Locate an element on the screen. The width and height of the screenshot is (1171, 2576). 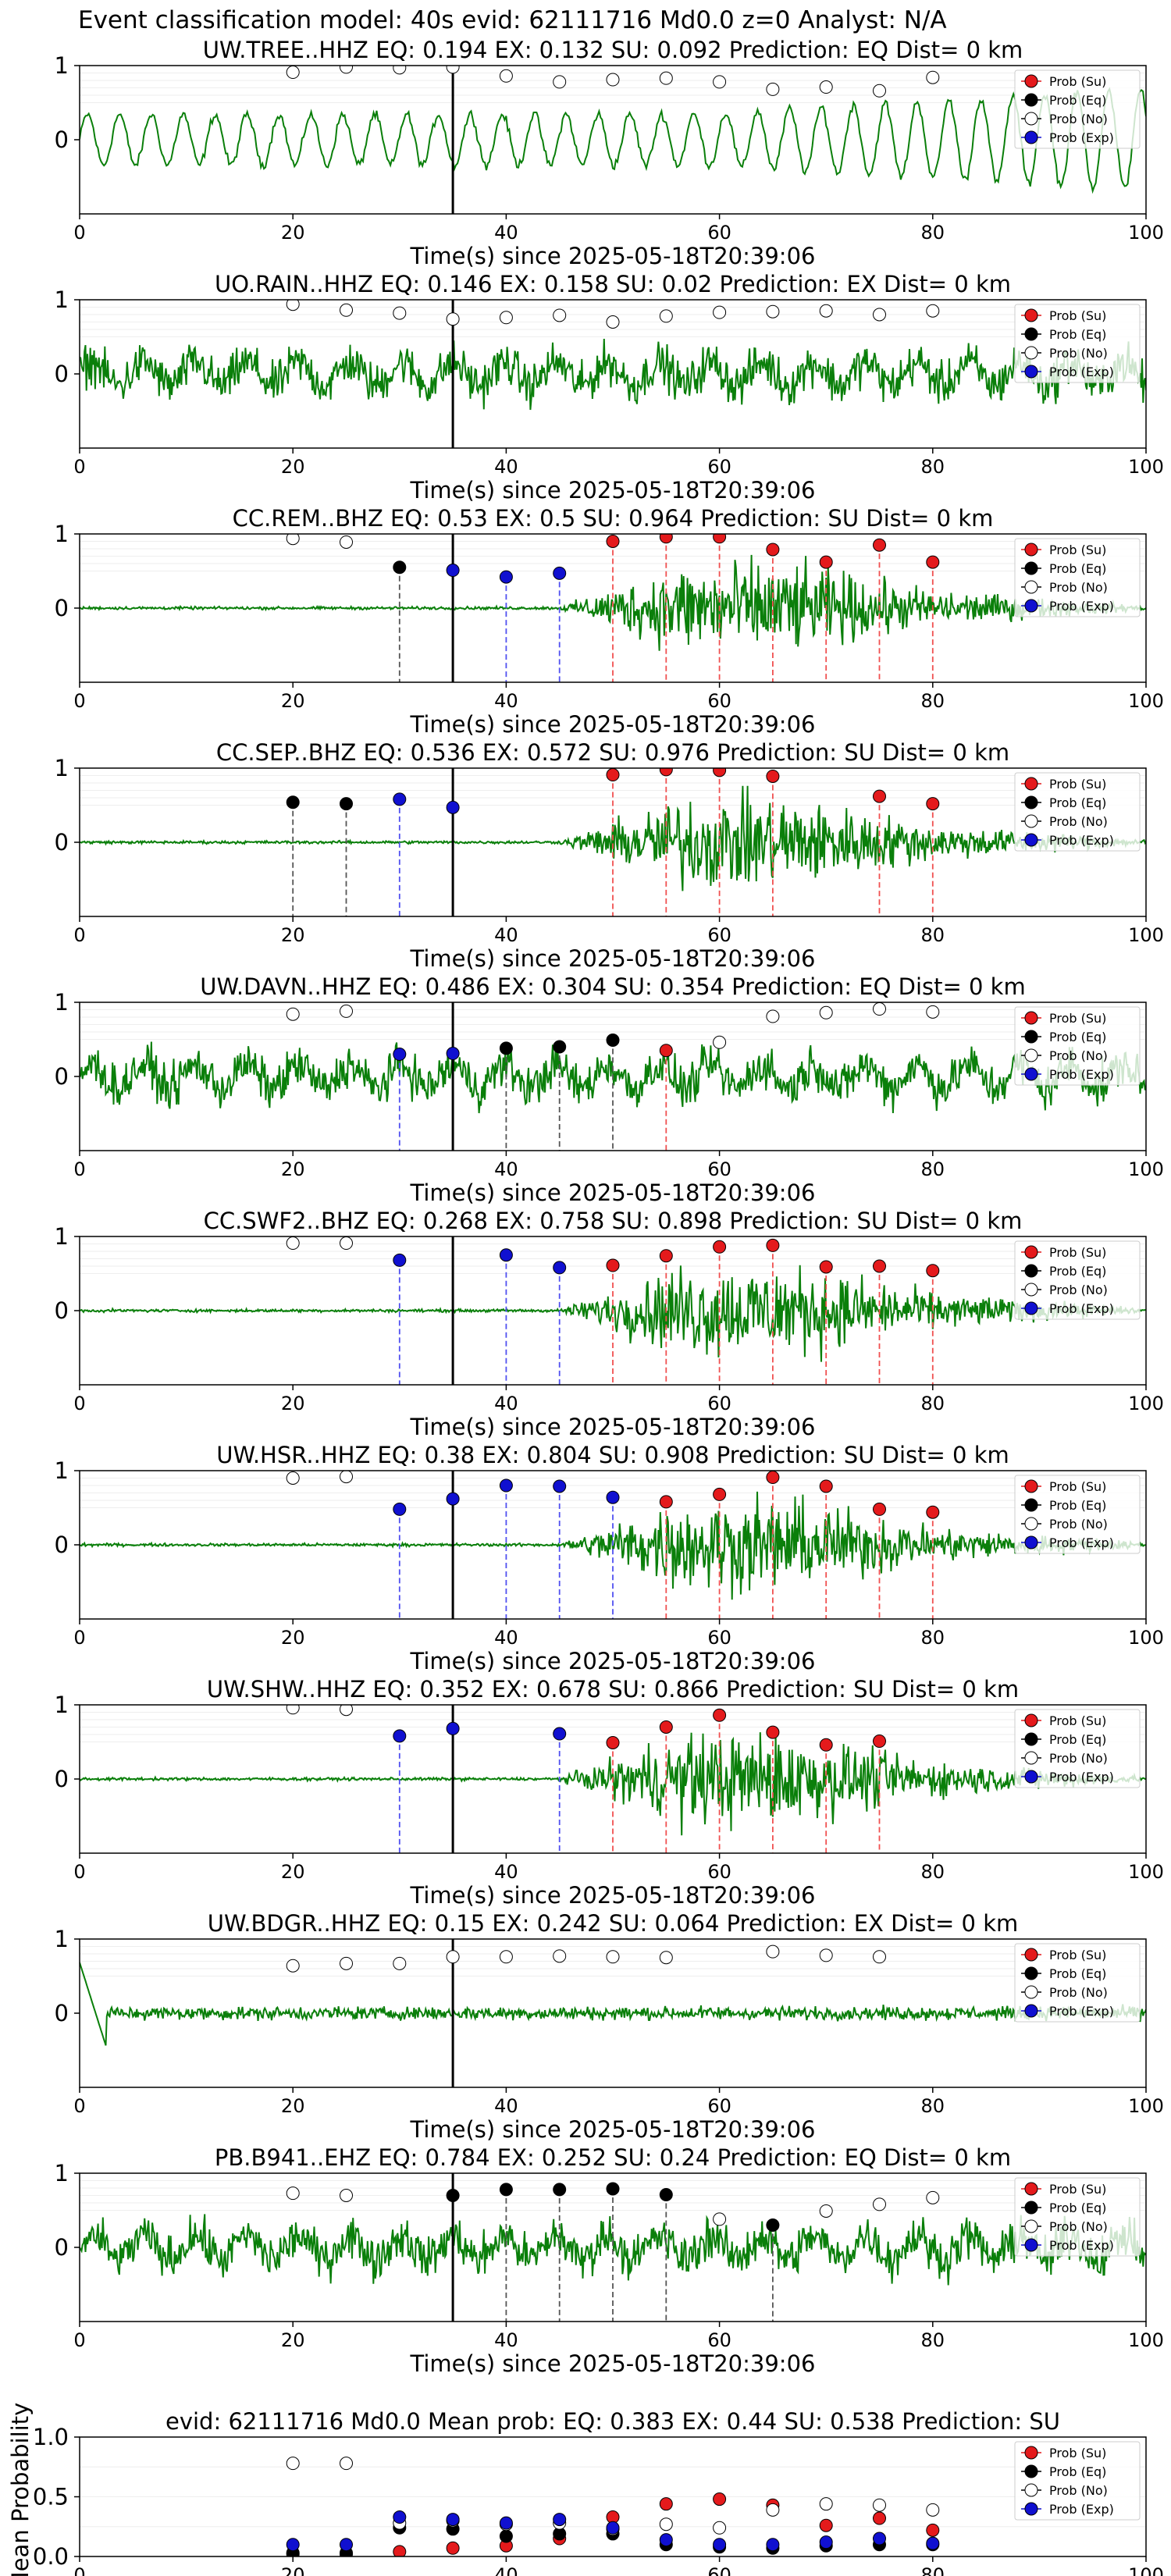
legend-marker-su is located at coordinates (1031, 784).